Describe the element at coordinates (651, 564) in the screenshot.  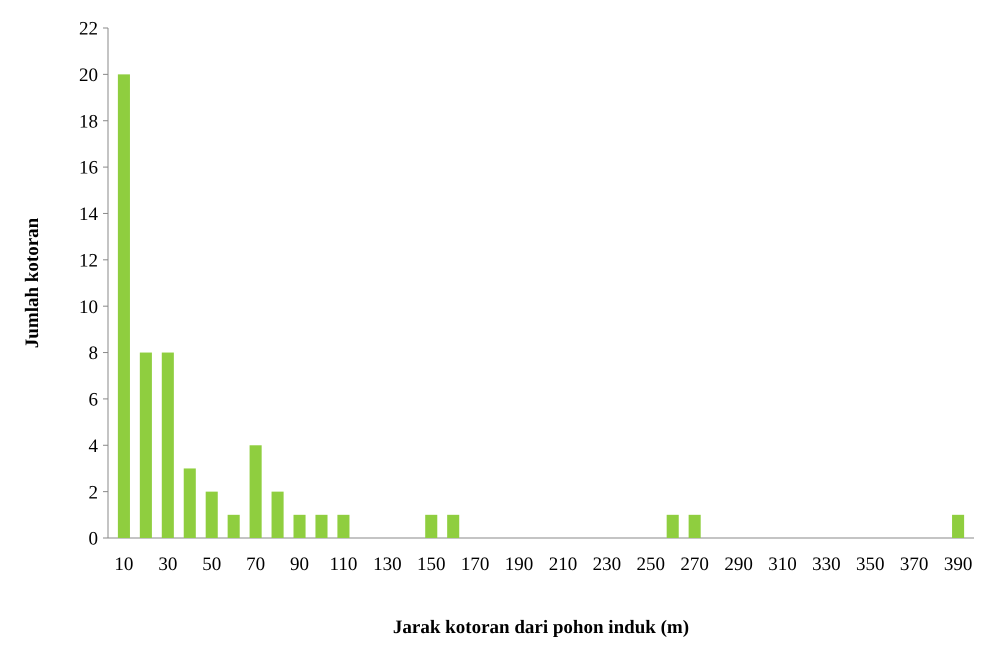
I see `x-tick-label: 250` at that location.